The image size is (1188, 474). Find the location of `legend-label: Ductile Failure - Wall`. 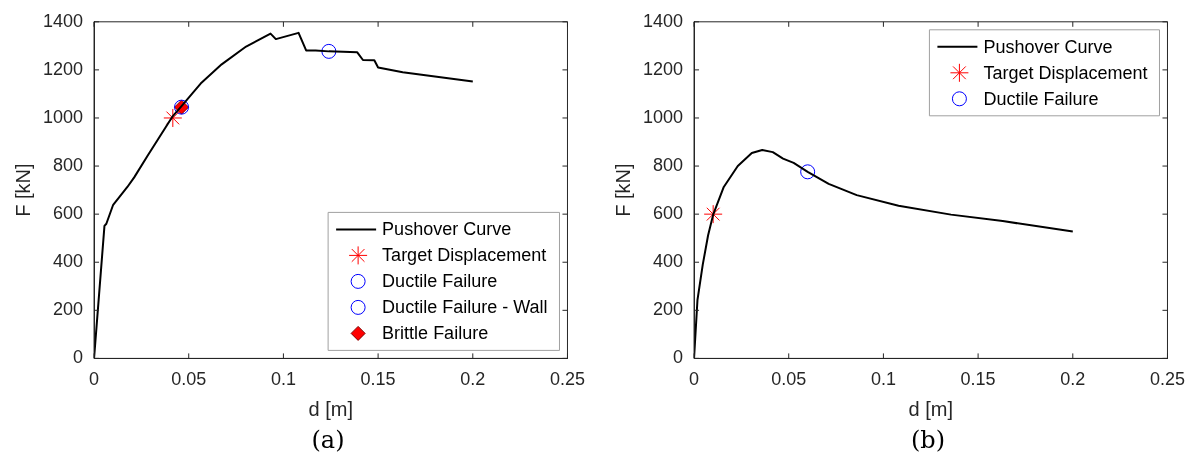

legend-label: Ductile Failure - Wall is located at coordinates (465, 307).